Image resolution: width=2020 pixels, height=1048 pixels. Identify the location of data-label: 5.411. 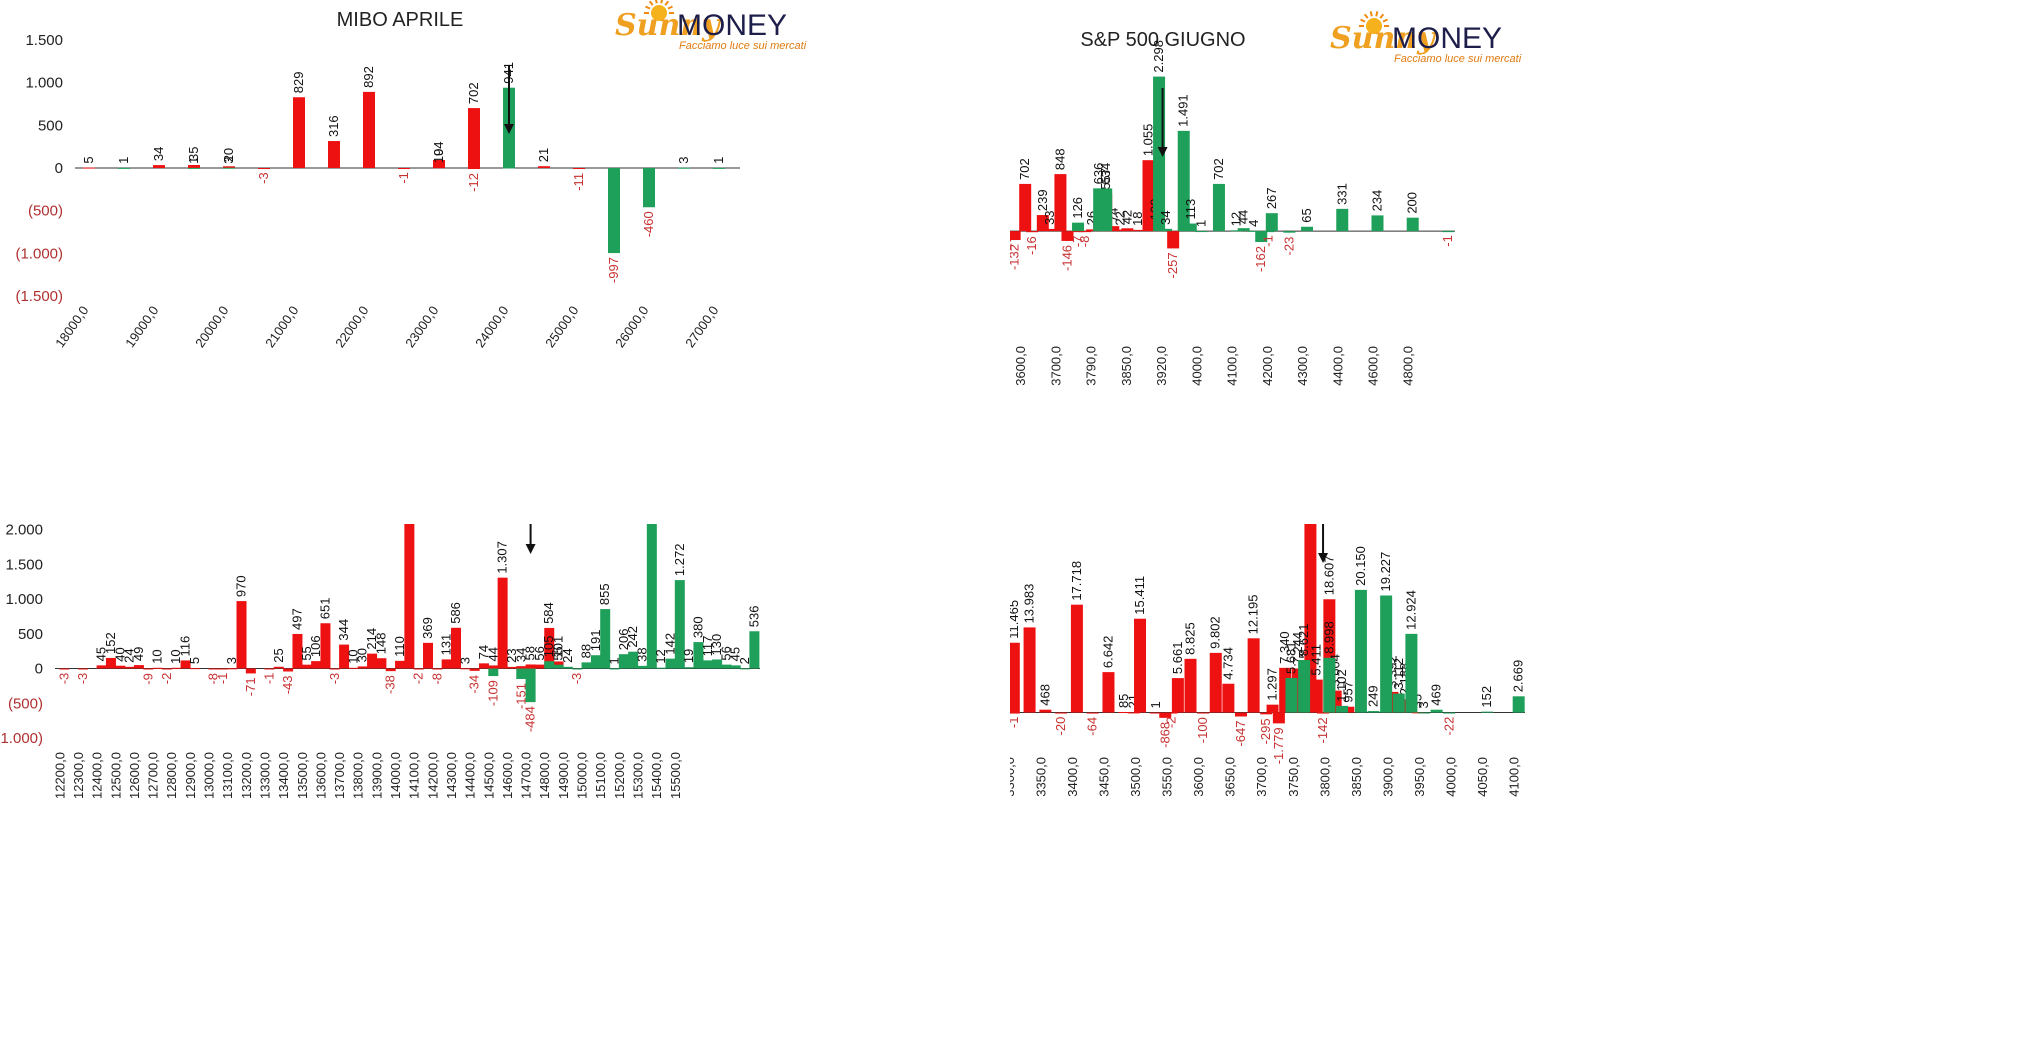
(1316, 660).